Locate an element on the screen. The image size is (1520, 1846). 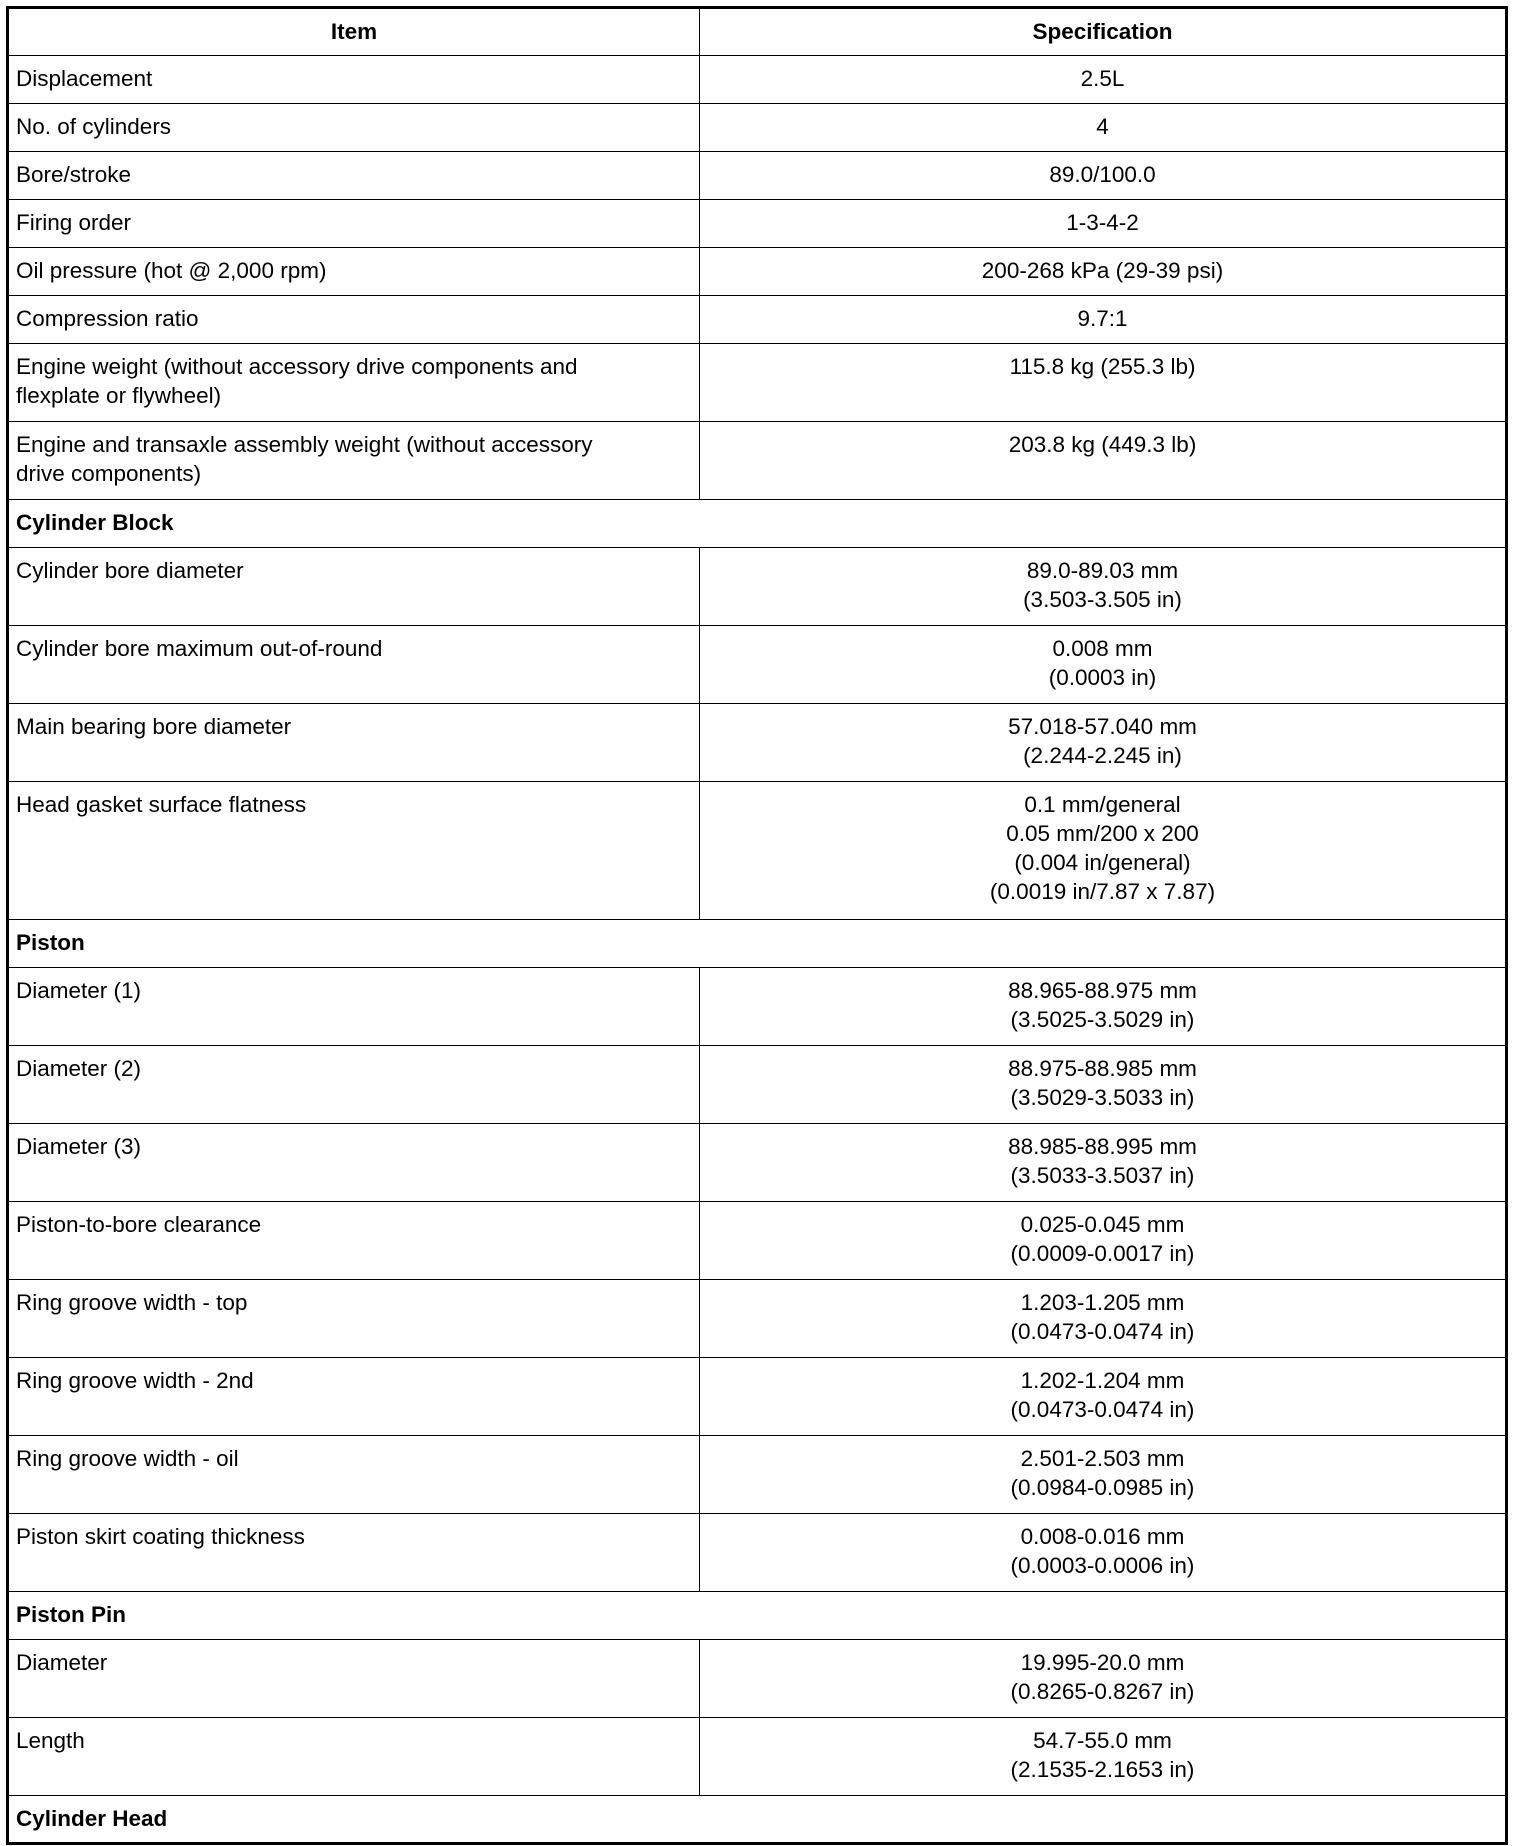
table-header-row: Item Specification is located at coordinates (757, 31).